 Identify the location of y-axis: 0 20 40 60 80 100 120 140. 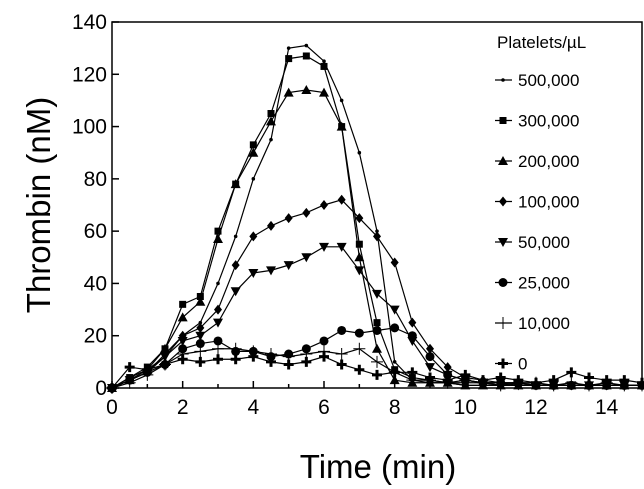
(95, 205).